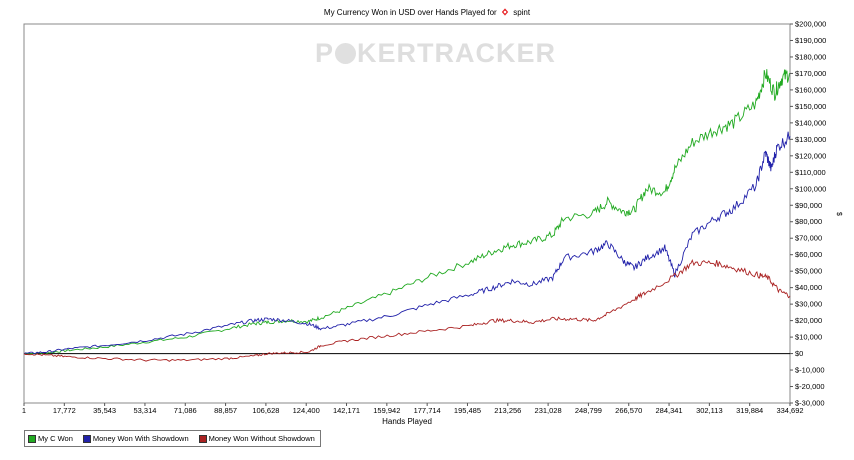 Image resolution: width=854 pixels, height=460 pixels. Describe the element at coordinates (810, 40) in the screenshot. I see `y-tick-label: $190,000` at that location.